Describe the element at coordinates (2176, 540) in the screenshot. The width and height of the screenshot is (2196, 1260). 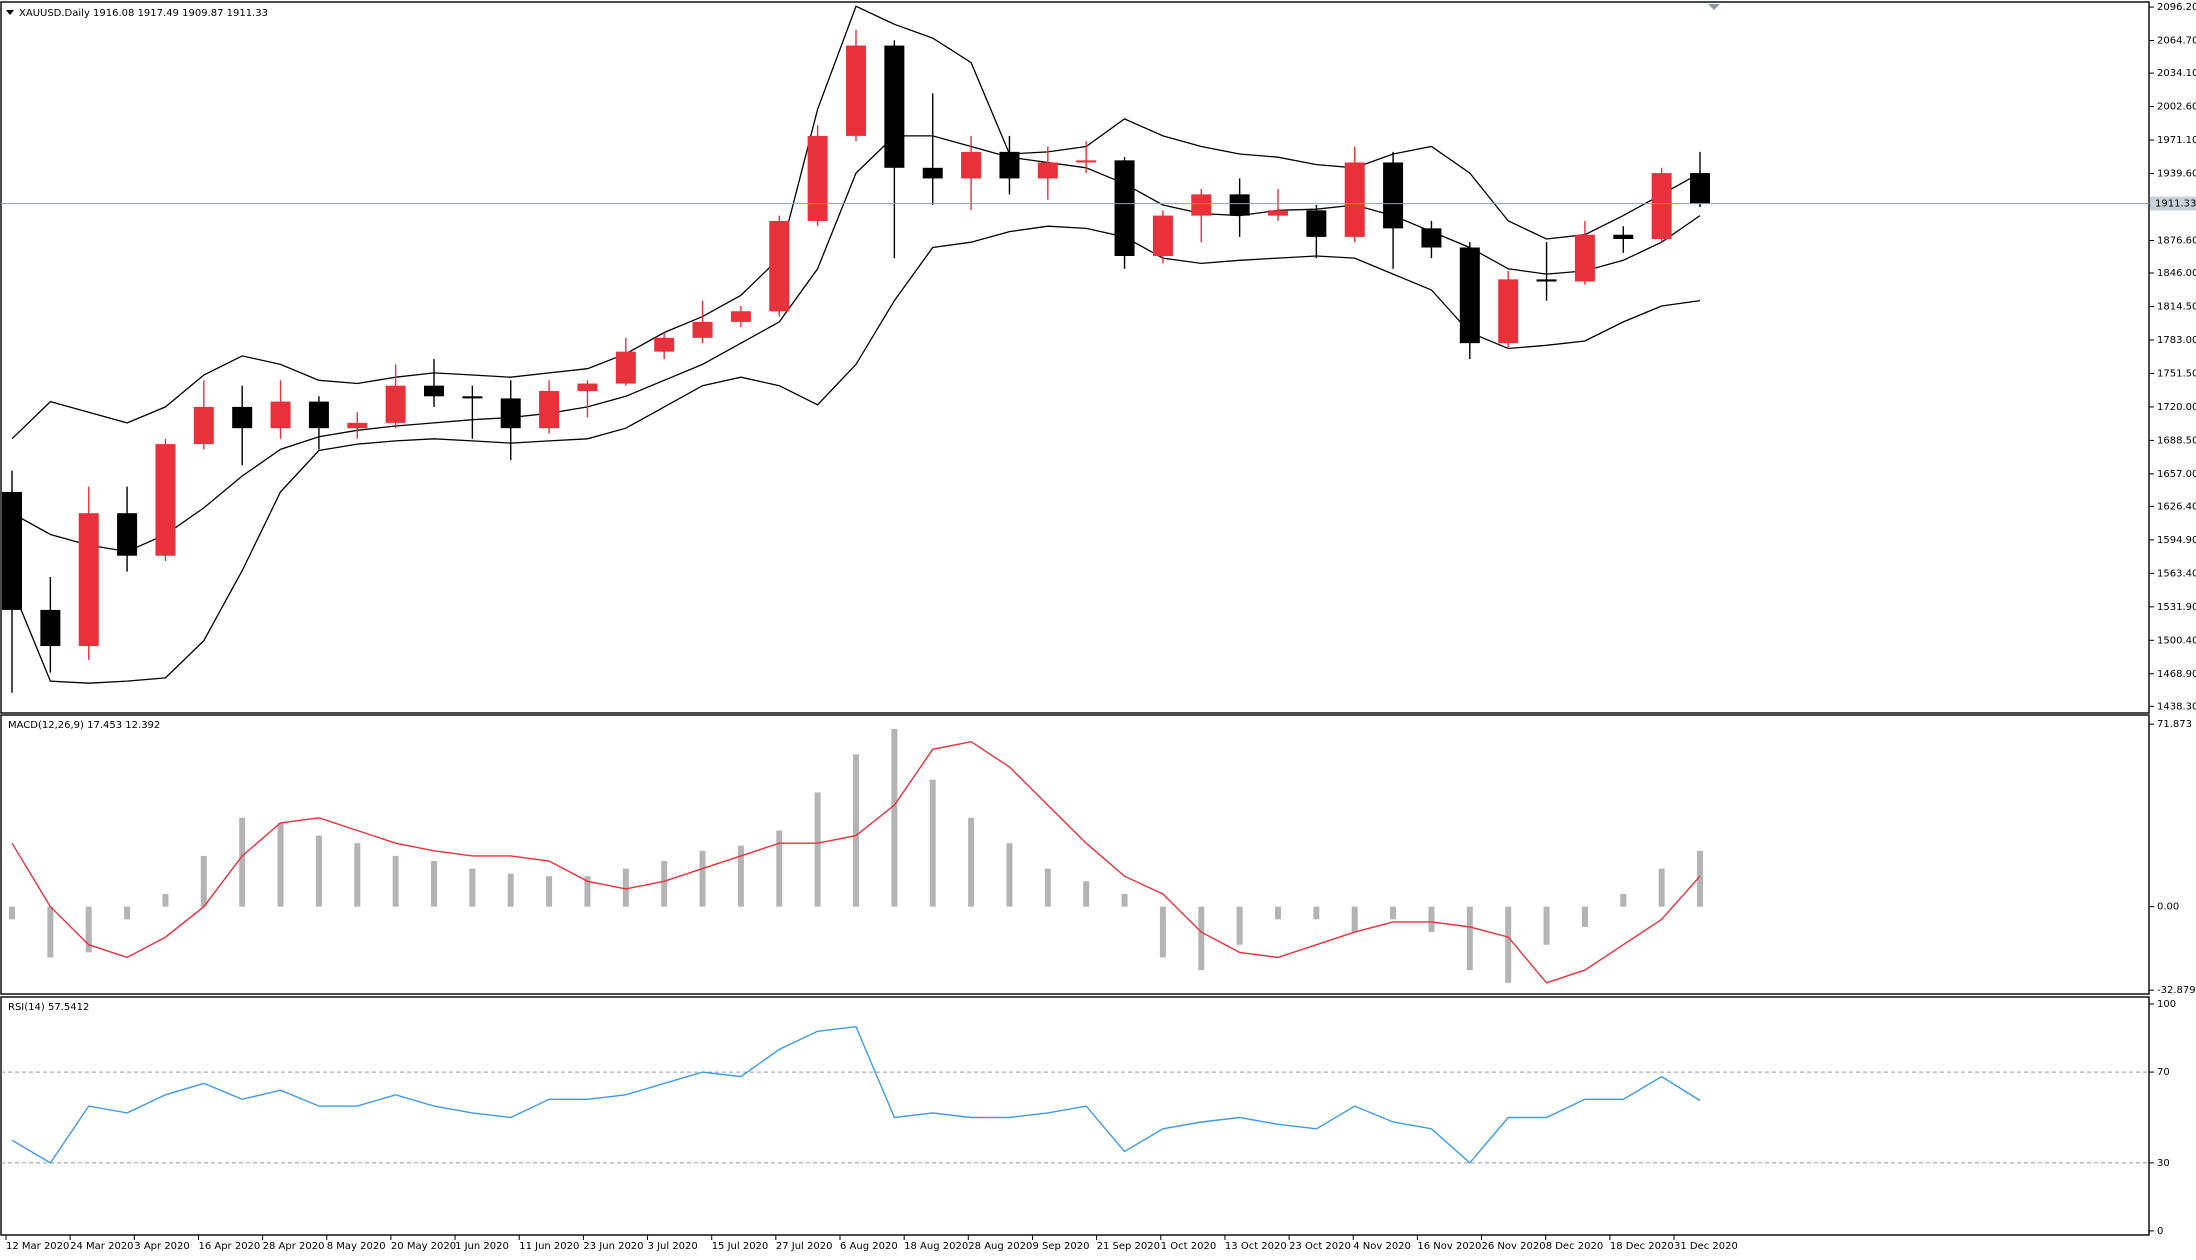
I see `y-tick-label: 1594.90` at that location.